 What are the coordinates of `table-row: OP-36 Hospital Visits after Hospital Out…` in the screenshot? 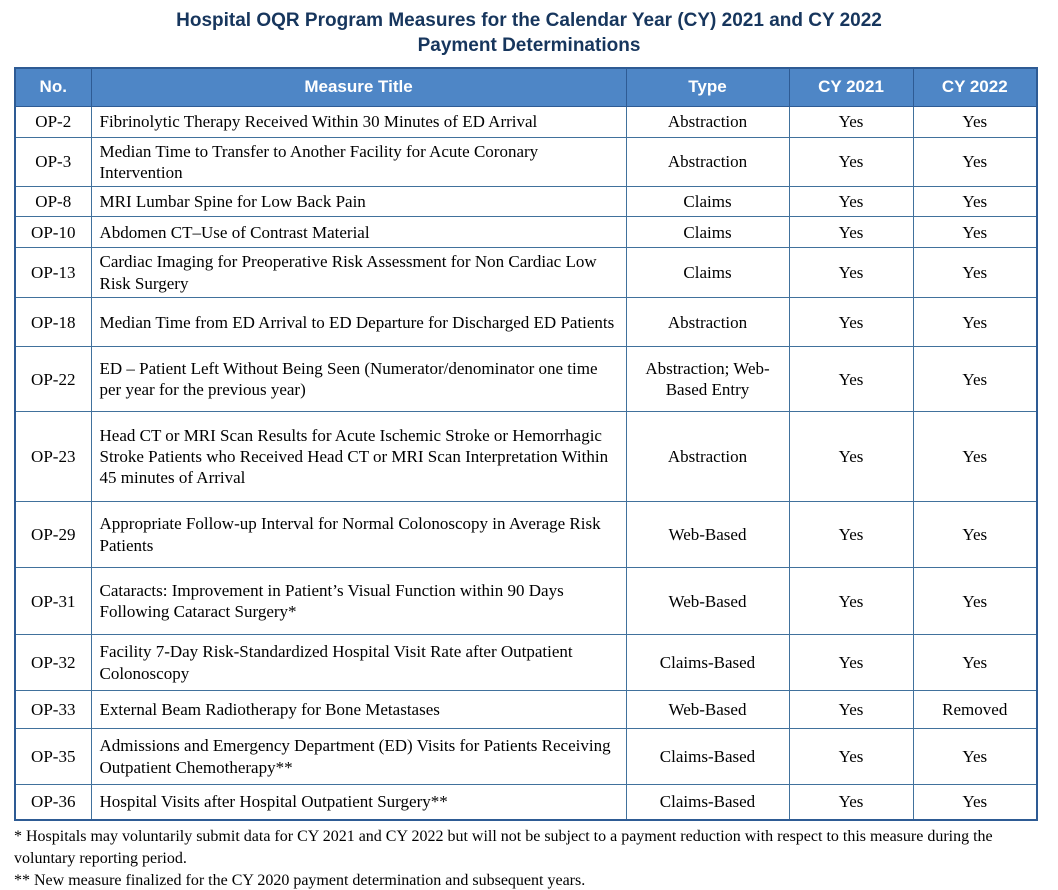 It's located at (526, 802).